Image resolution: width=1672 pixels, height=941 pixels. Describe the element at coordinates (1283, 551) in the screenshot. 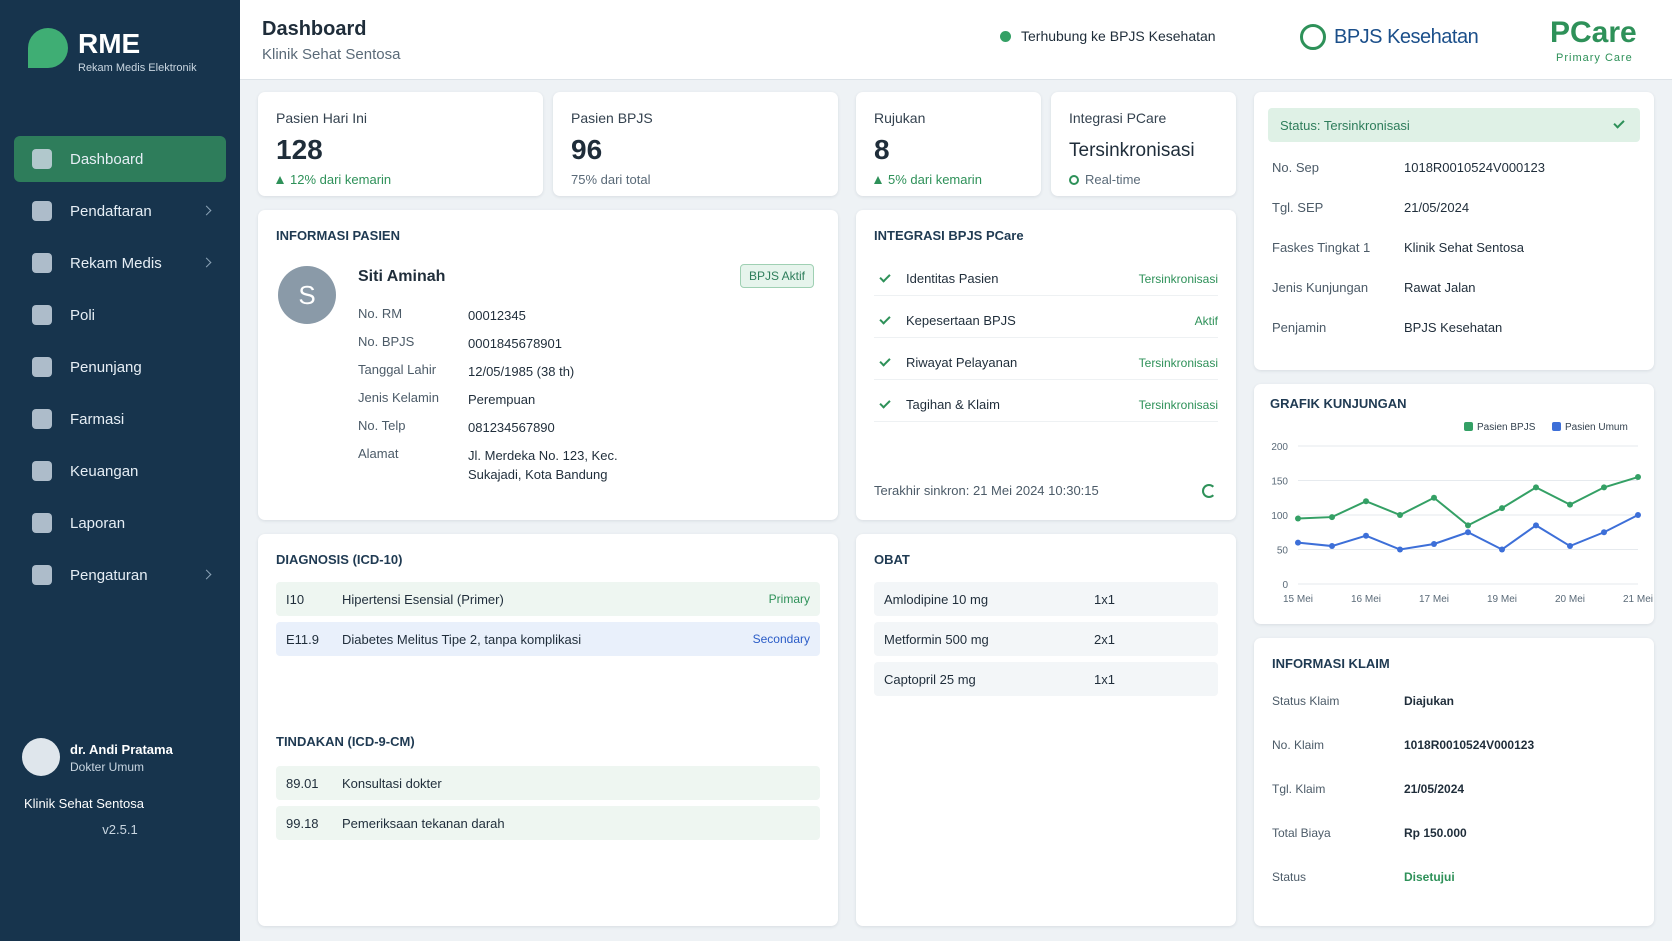

I see `y-tick-label: 50` at that location.